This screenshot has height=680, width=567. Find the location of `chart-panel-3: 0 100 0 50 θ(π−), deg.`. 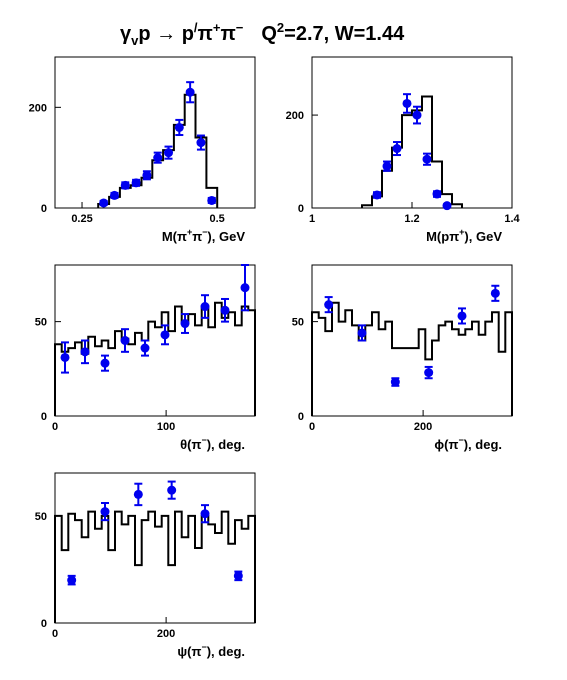

chart-panel-3: 0 100 0 50 θ(π−), deg. is located at coordinates (145, 358).